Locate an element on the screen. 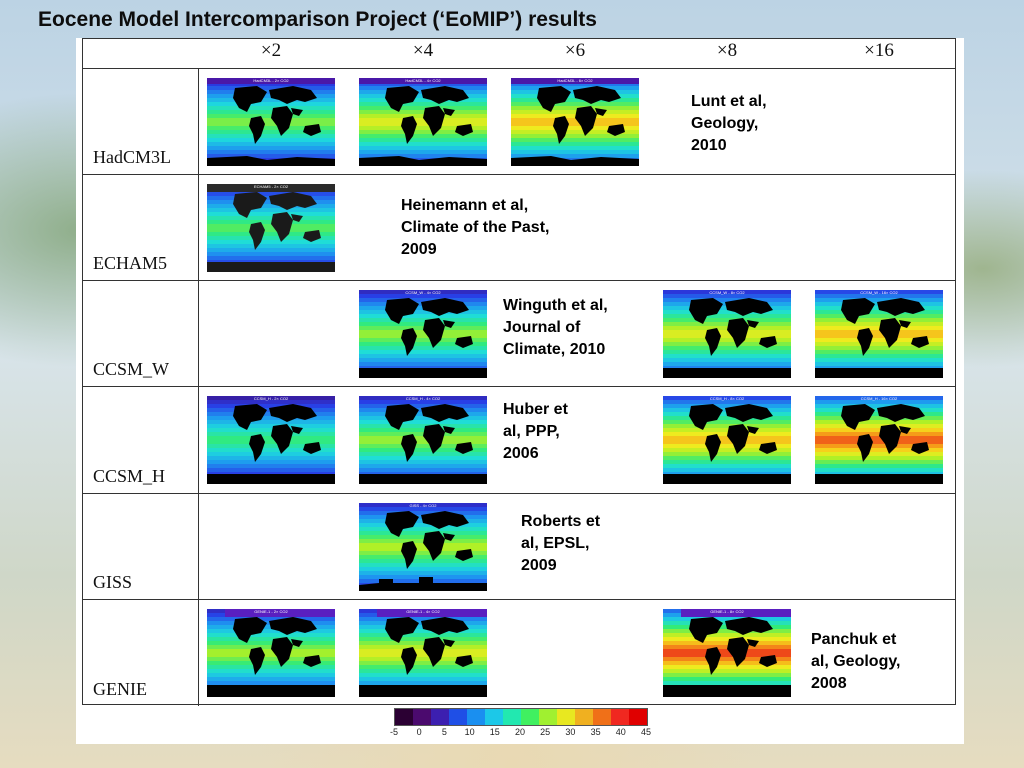 The image size is (1024, 768). reference-citation: Heinemann et al, Climate of the Past, 2009 is located at coordinates (475, 228).